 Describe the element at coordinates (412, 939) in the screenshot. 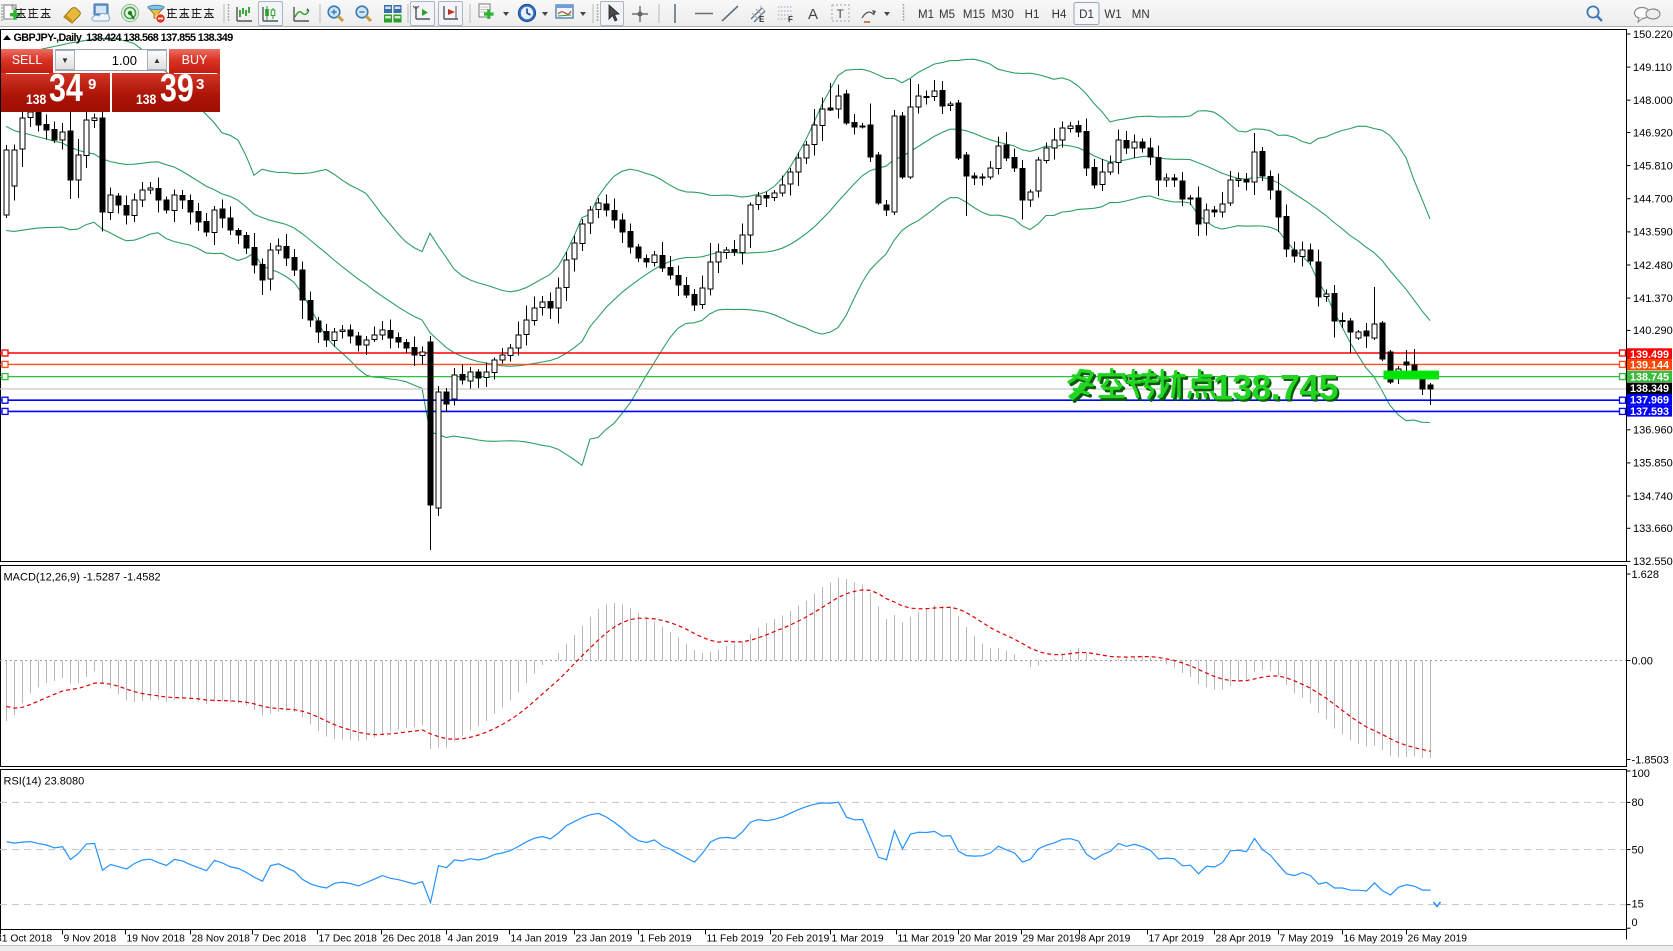

I see `svg-text: 26 Dec 2018` at that location.